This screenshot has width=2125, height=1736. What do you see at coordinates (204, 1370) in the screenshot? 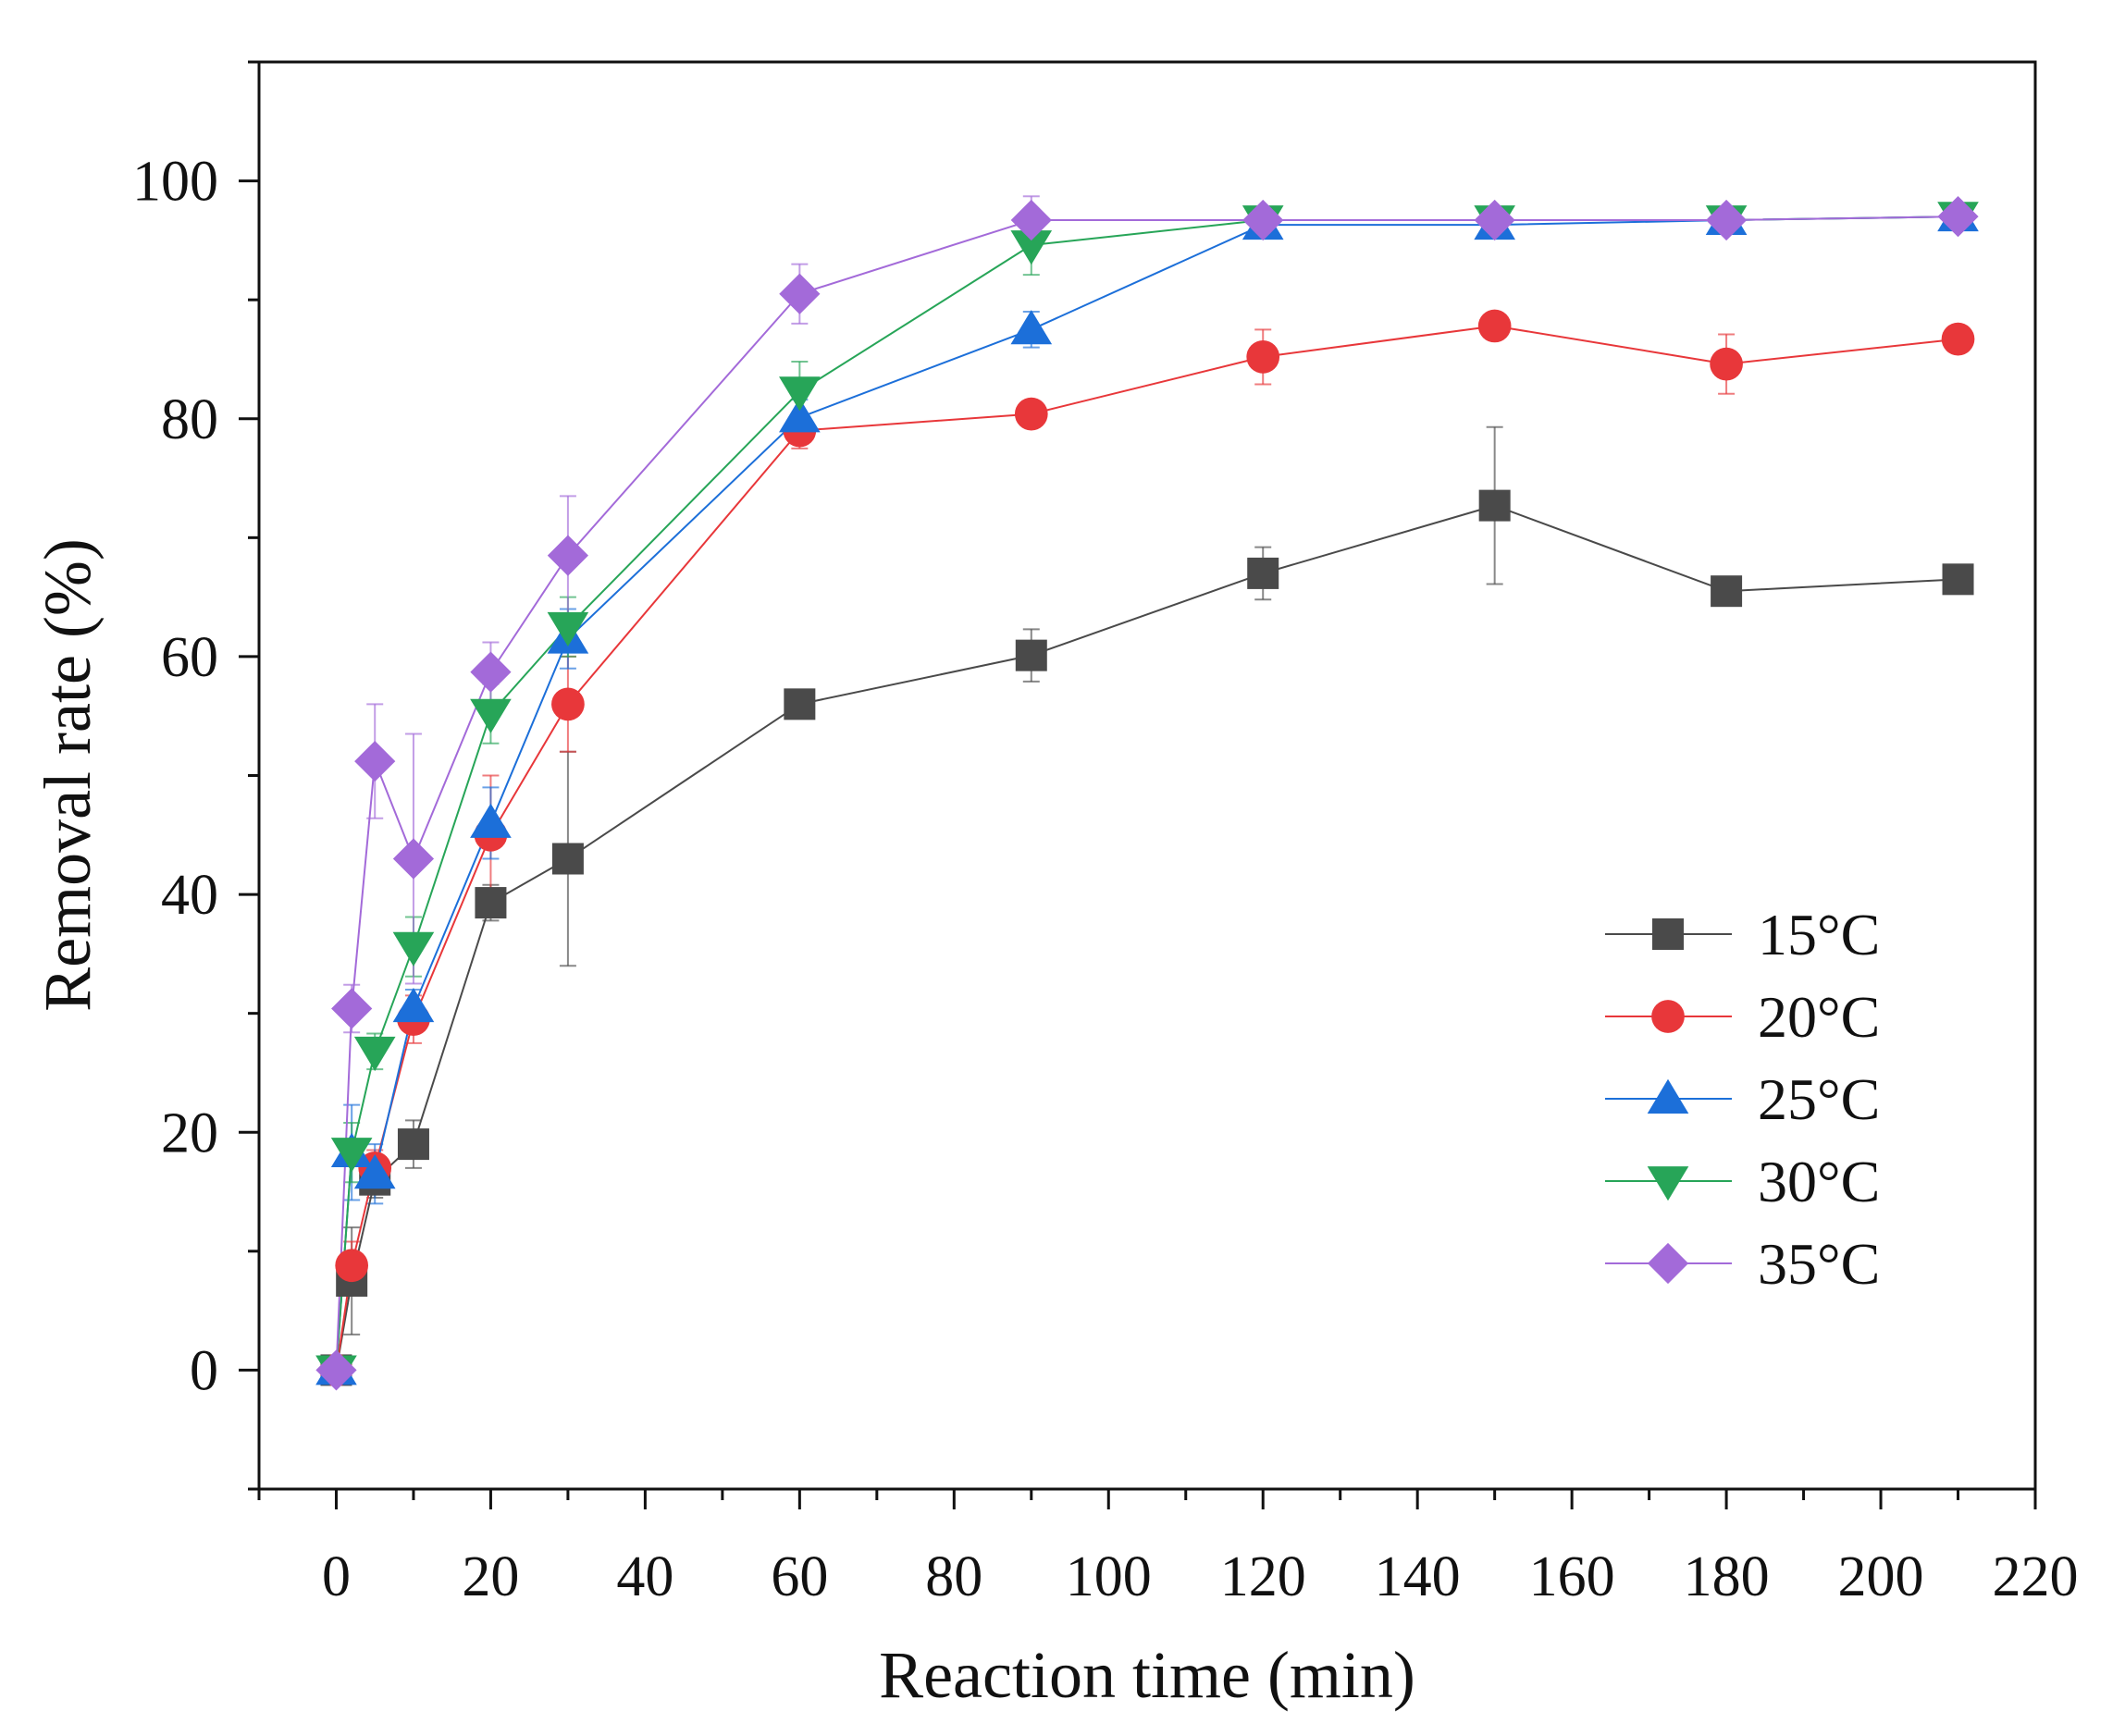
I see `y-tick-label: 0` at bounding box center [204, 1370].